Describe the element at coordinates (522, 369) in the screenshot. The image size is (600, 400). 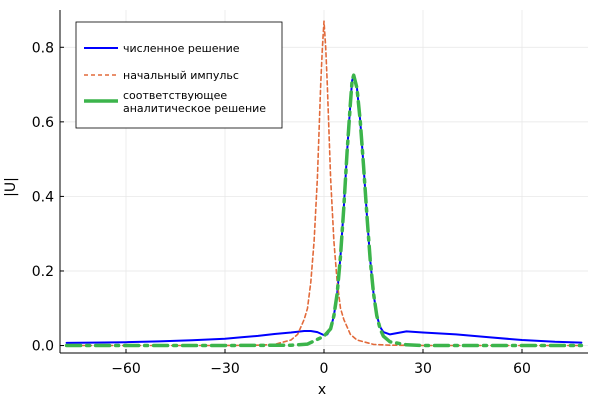
I see `x-tick-label: 60` at that location.